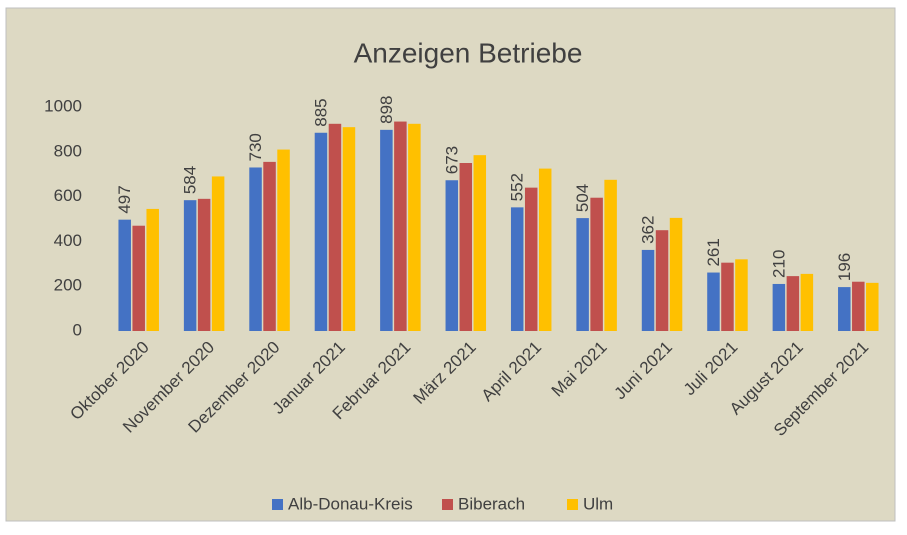 Image resolution: width=907 pixels, height=535 pixels. Describe the element at coordinates (350, 503) in the screenshot. I see `legend-label: Alb-Donau-Kreis` at that location.